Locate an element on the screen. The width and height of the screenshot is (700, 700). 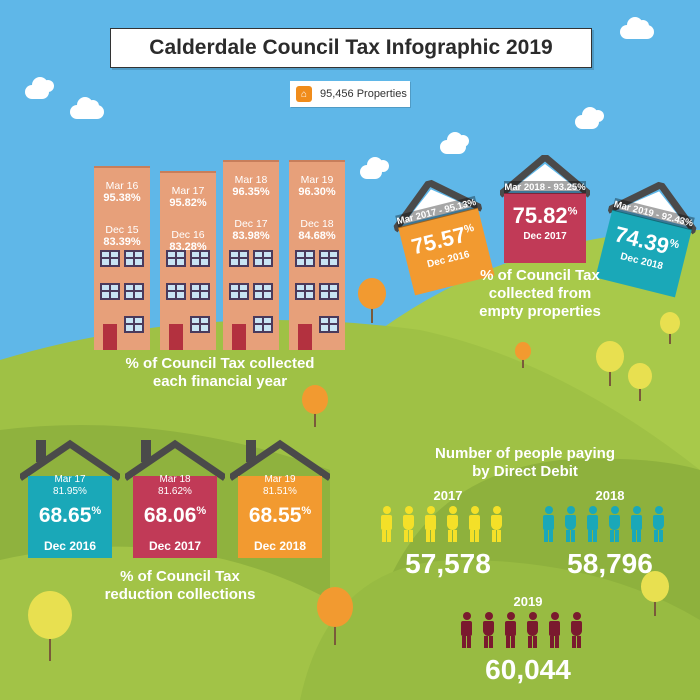
year-end-percent: 96.35% is located at coordinates (251, 192).